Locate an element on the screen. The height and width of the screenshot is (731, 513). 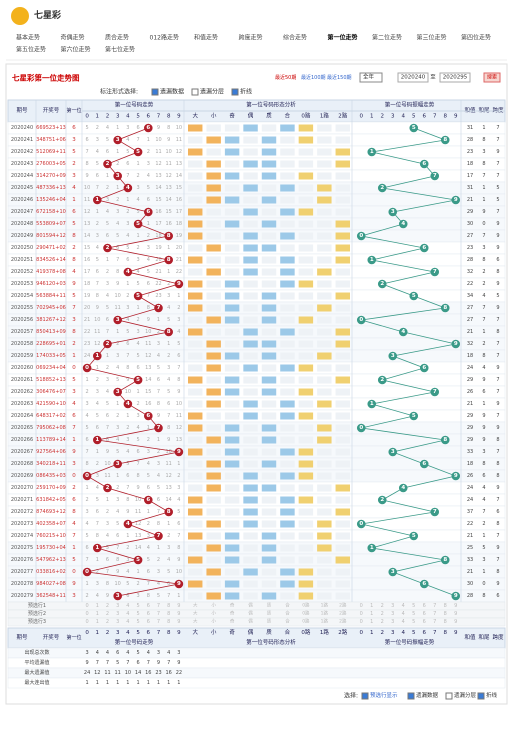
search-button is located at coordinates (492, 77).